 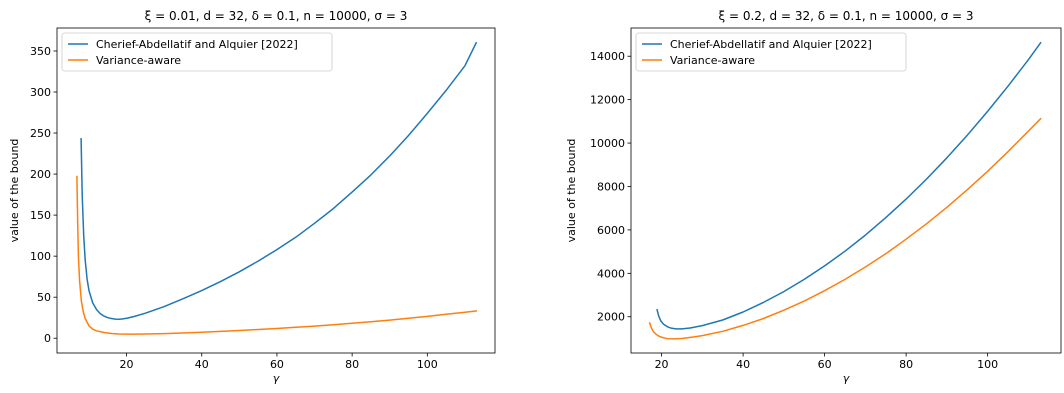 What do you see at coordinates (611, 273) in the screenshot?
I see `y-tick-label: 4000` at bounding box center [611, 273].